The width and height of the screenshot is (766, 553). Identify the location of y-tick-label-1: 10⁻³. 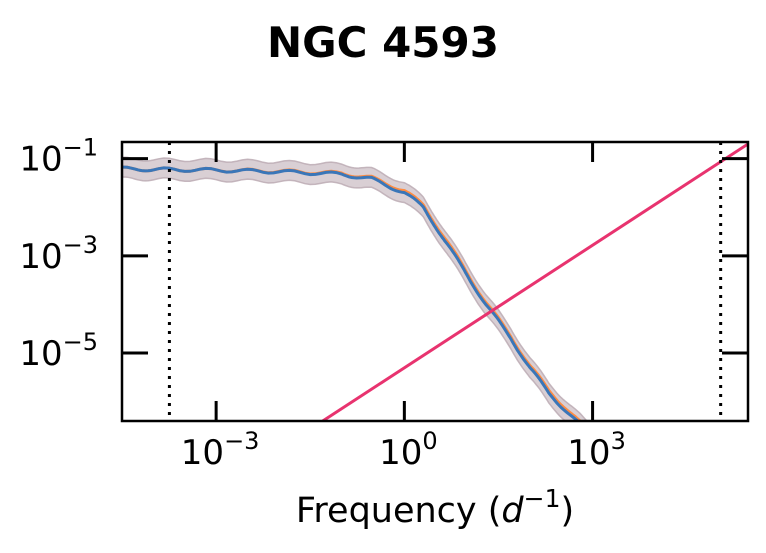
(58, 254).